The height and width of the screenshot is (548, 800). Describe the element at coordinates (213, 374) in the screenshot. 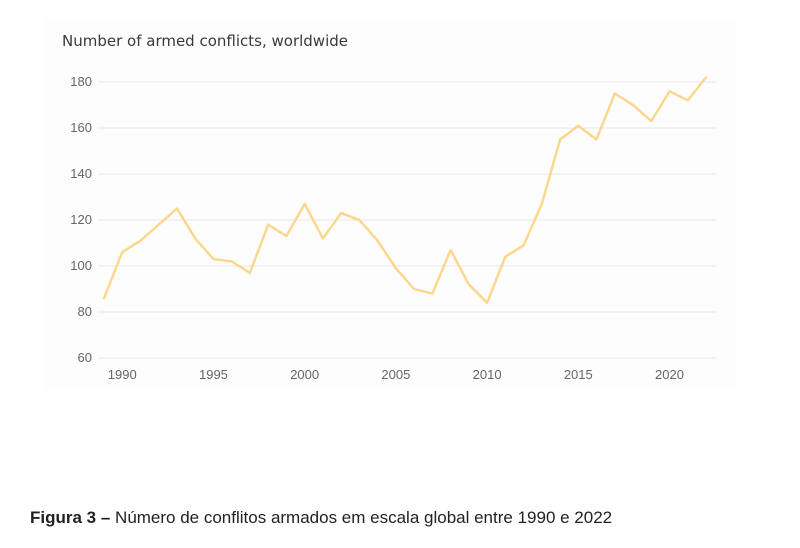

I see `x-tick-label-1995: 1995` at that location.